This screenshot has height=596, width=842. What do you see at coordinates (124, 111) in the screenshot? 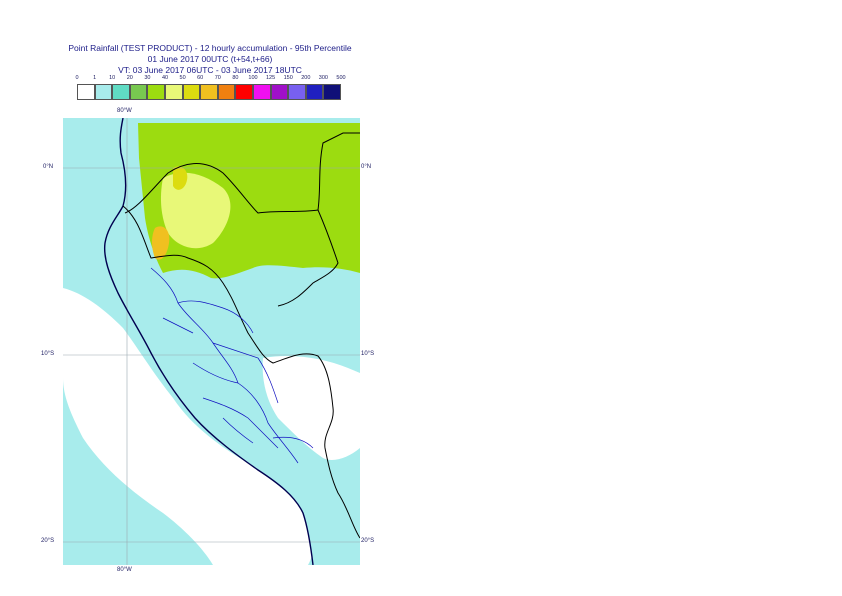
I see `lon-label-top: 80°W` at bounding box center [124, 111].